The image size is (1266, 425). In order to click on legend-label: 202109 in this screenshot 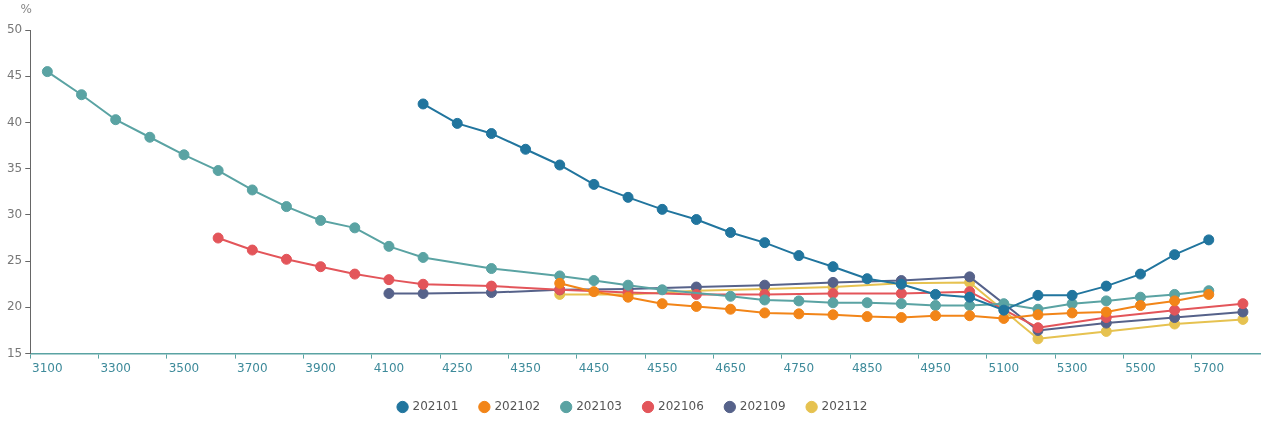, I will do `click(762, 406)`.